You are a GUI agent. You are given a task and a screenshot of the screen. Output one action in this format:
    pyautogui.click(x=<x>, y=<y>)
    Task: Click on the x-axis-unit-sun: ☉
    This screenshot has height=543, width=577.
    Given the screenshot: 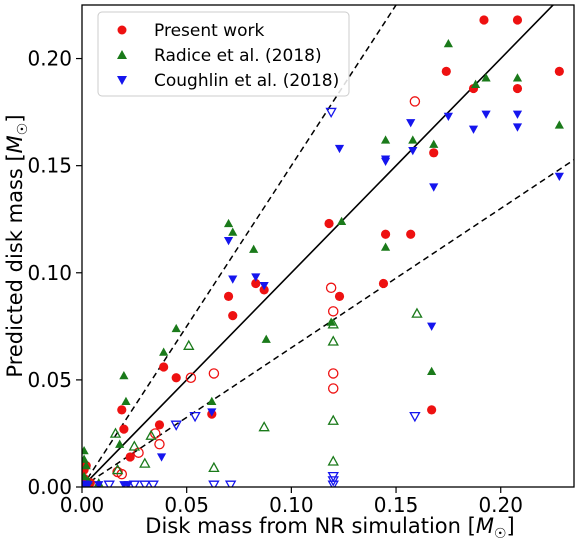 What is the action you would take?
    pyautogui.click(x=500, y=534)
    